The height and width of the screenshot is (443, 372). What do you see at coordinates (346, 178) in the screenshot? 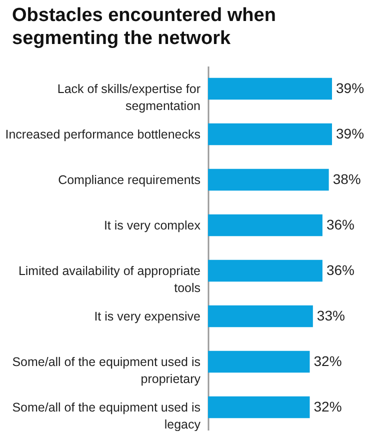
I see `data-label: 38%` at bounding box center [346, 178].